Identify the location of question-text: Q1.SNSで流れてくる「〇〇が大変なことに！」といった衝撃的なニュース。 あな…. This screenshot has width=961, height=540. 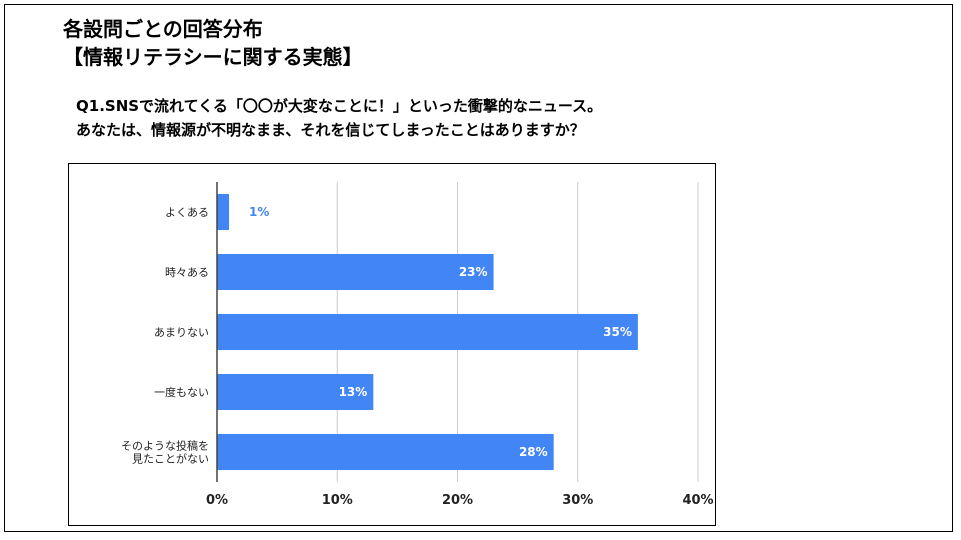
(339, 118).